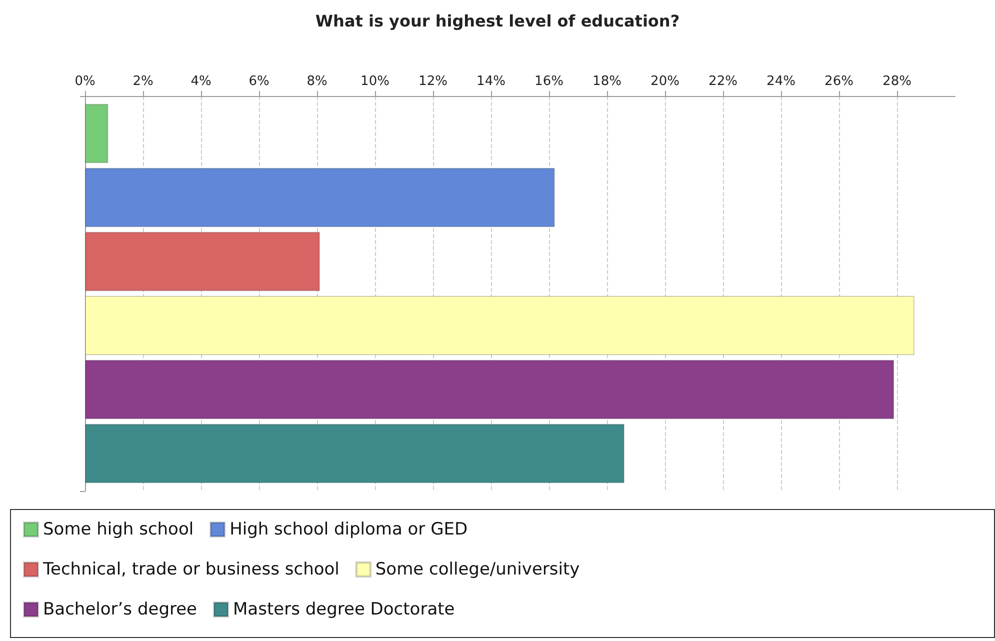  I want to click on x-tick-label: 4%, so click(201, 81).